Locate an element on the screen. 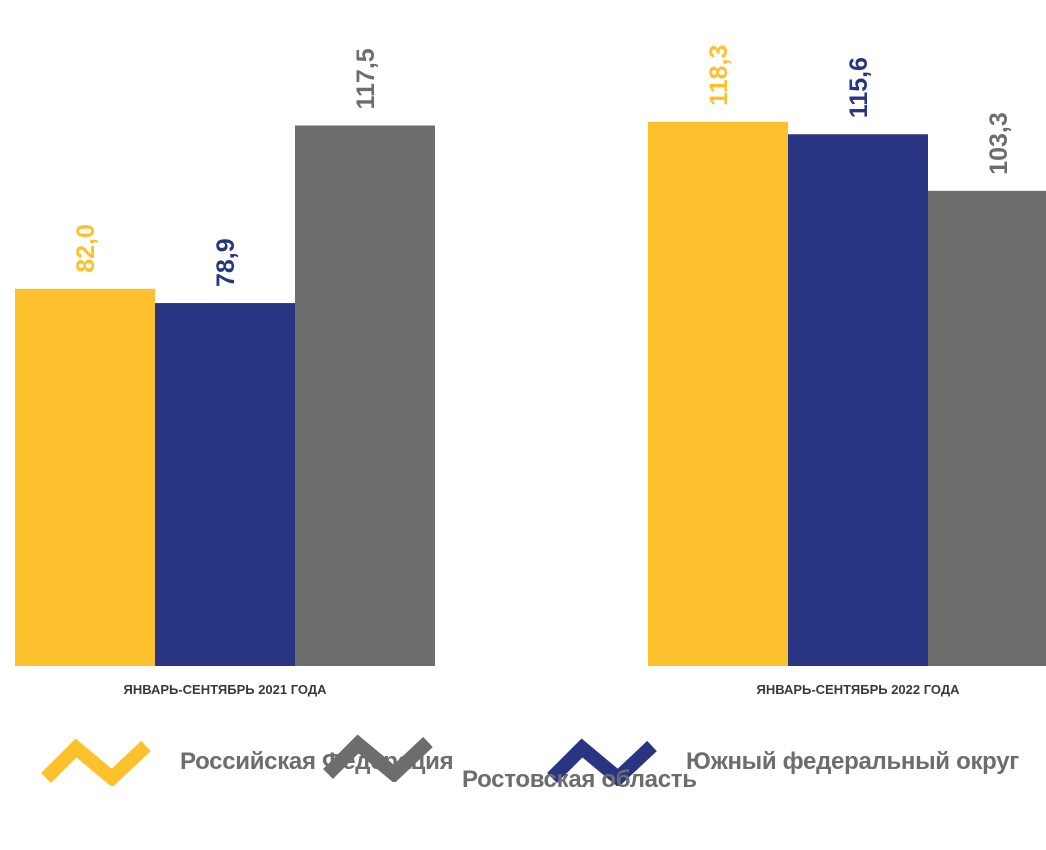  data-label-0-0: 82,0 is located at coordinates (86, 248).